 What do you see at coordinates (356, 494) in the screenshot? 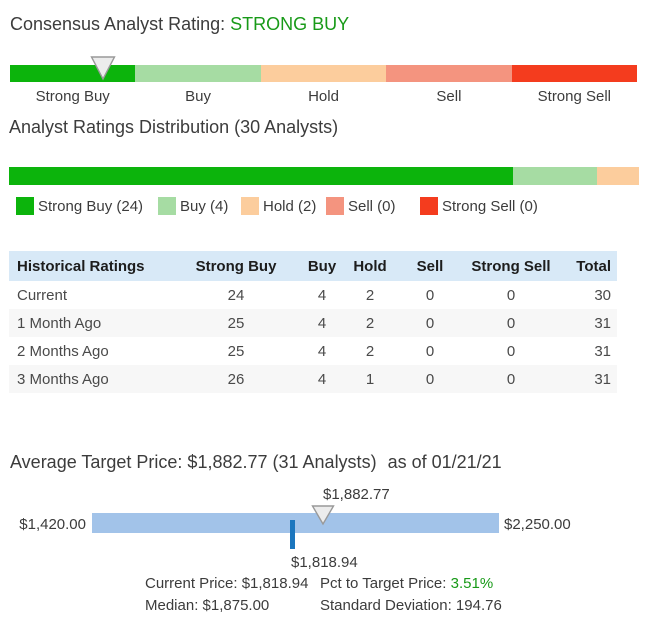
I see `average-target-price-label: $1,882.77` at bounding box center [356, 494].